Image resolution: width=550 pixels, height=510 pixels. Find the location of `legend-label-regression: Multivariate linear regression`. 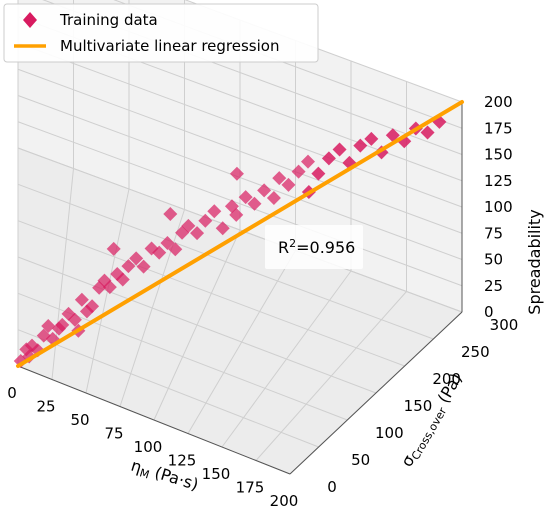

legend-label-regression: Multivariate linear regression is located at coordinates (169, 46).